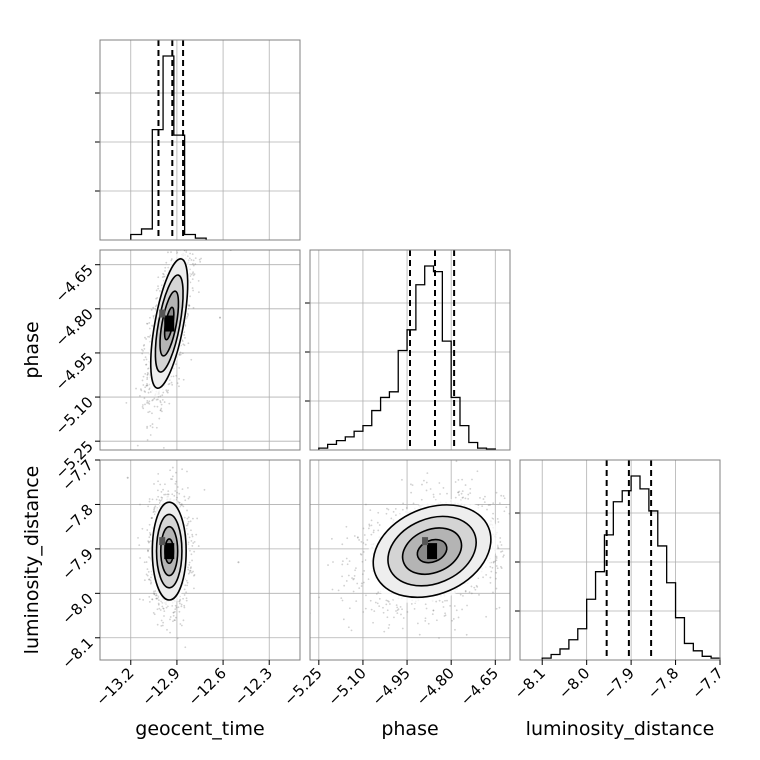 This screenshot has height=760, width=760. I want to click on density-cell, so click(162, 541).